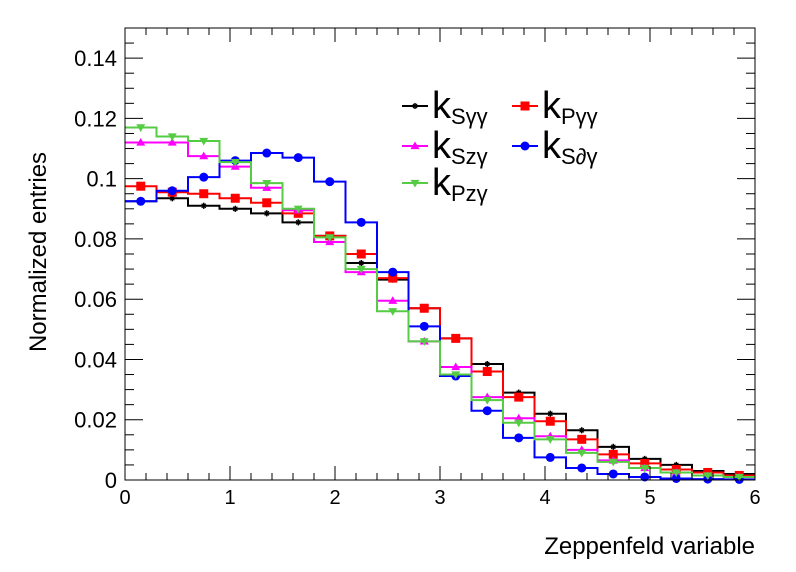 This screenshot has width=796, height=572. I want to click on x-tick-label: 4, so click(544, 498).